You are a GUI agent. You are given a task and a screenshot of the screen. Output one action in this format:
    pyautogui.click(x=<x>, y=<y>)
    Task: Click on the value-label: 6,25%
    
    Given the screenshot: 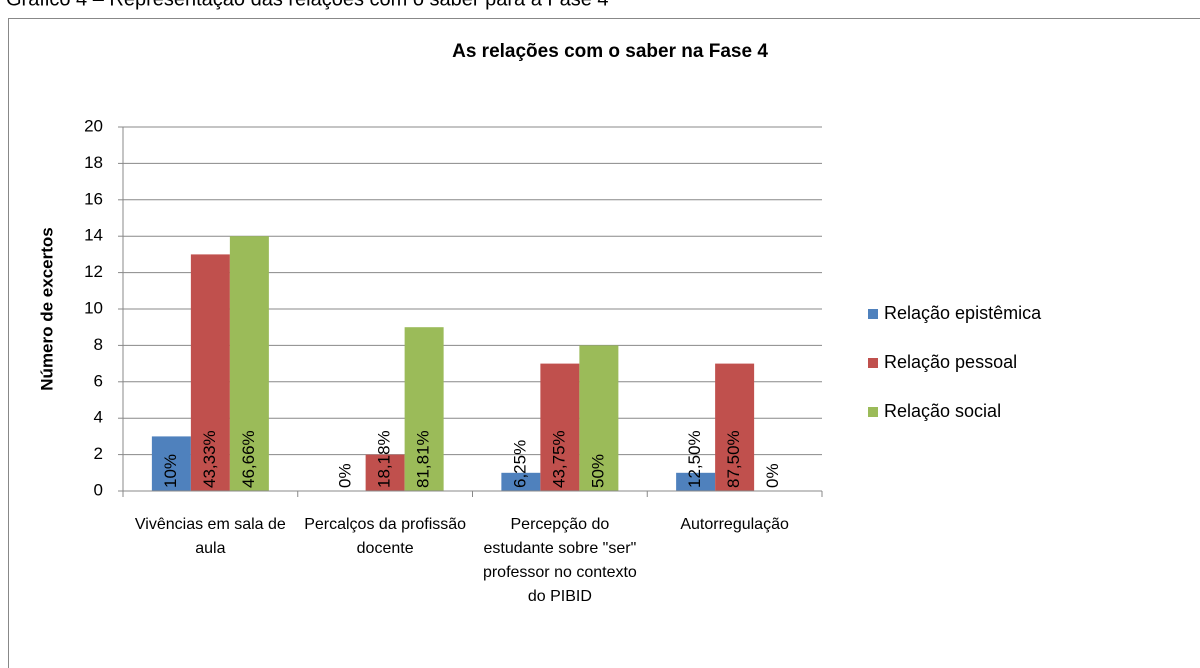 What is the action you would take?
    pyautogui.click(x=519, y=464)
    